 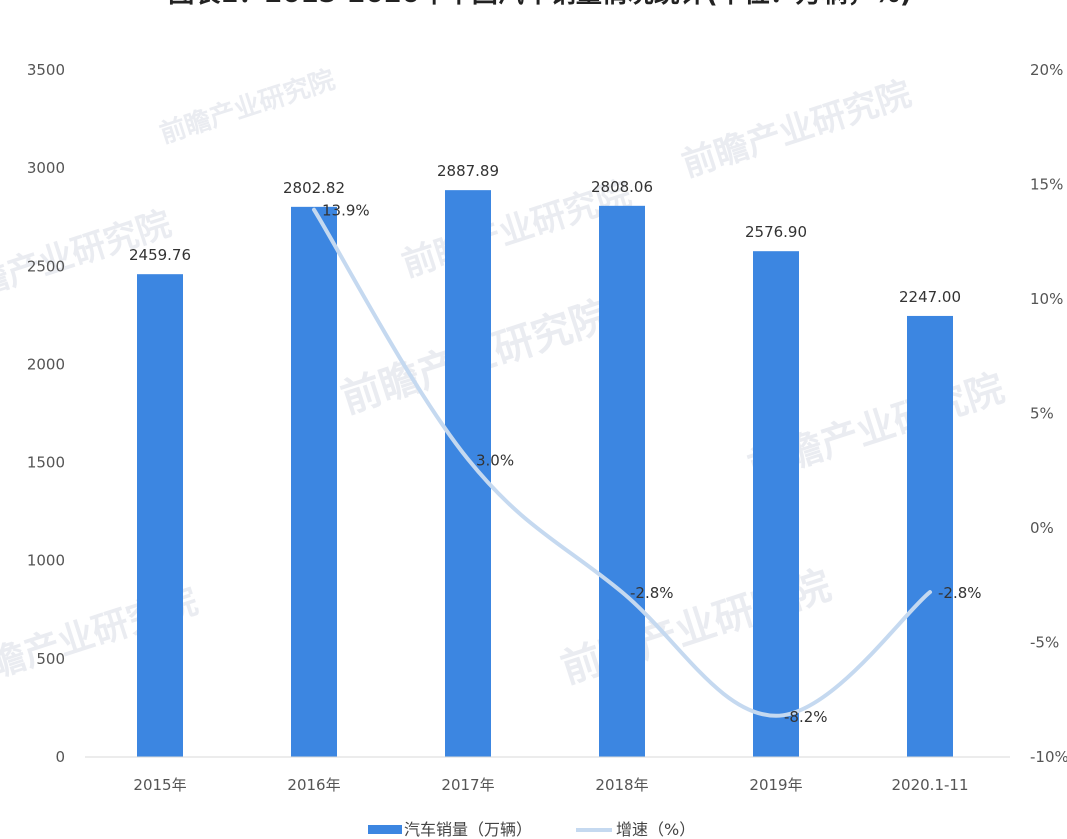 I want to click on legend-bar-swatch, so click(x=385, y=829).